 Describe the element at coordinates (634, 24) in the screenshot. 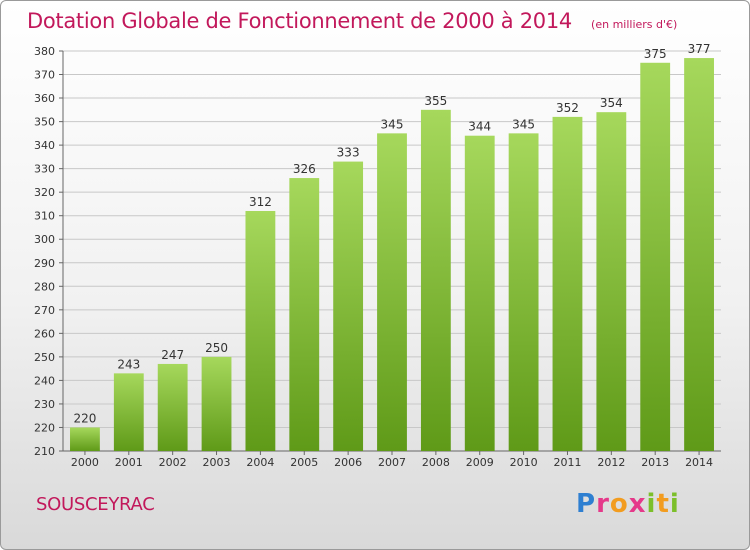

I see `chart-subtitle: (en milliers d'€)` at that location.